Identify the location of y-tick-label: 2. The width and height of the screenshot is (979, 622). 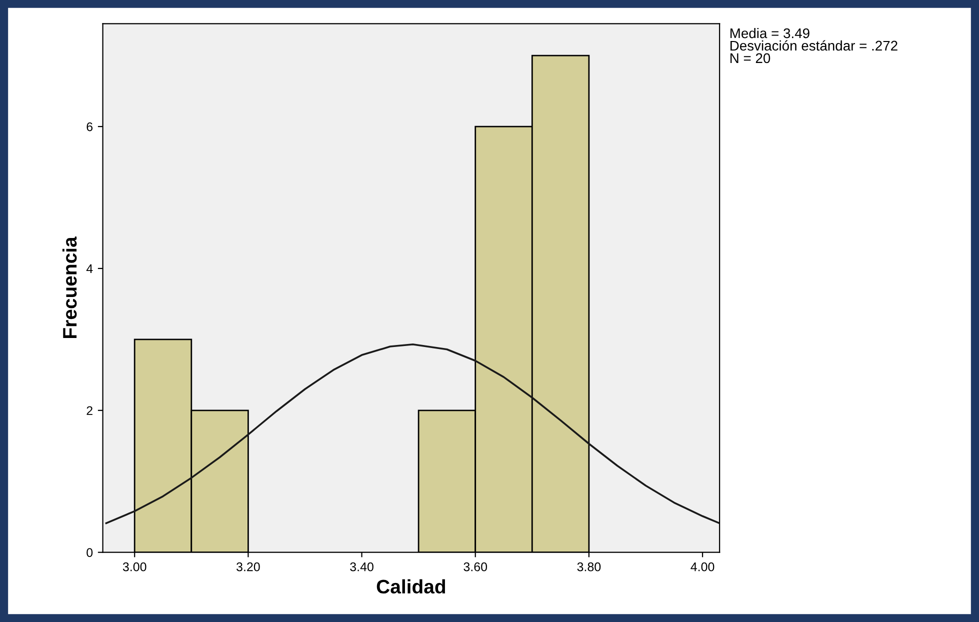
(89, 410).